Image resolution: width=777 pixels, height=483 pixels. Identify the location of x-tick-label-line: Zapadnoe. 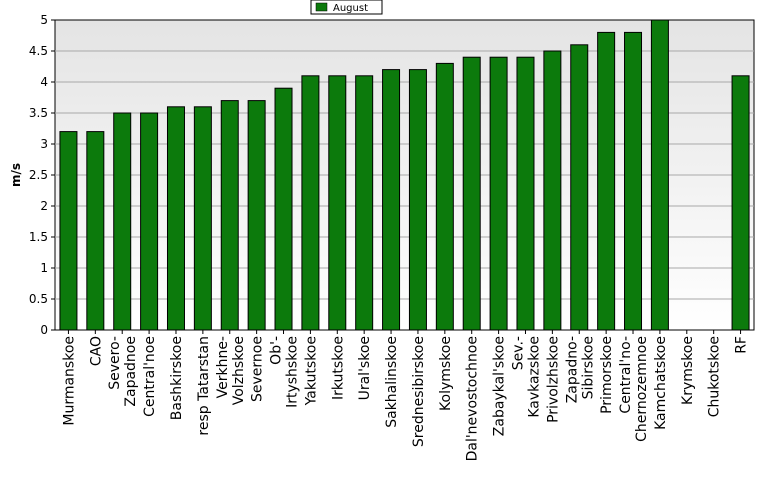
(131, 371).